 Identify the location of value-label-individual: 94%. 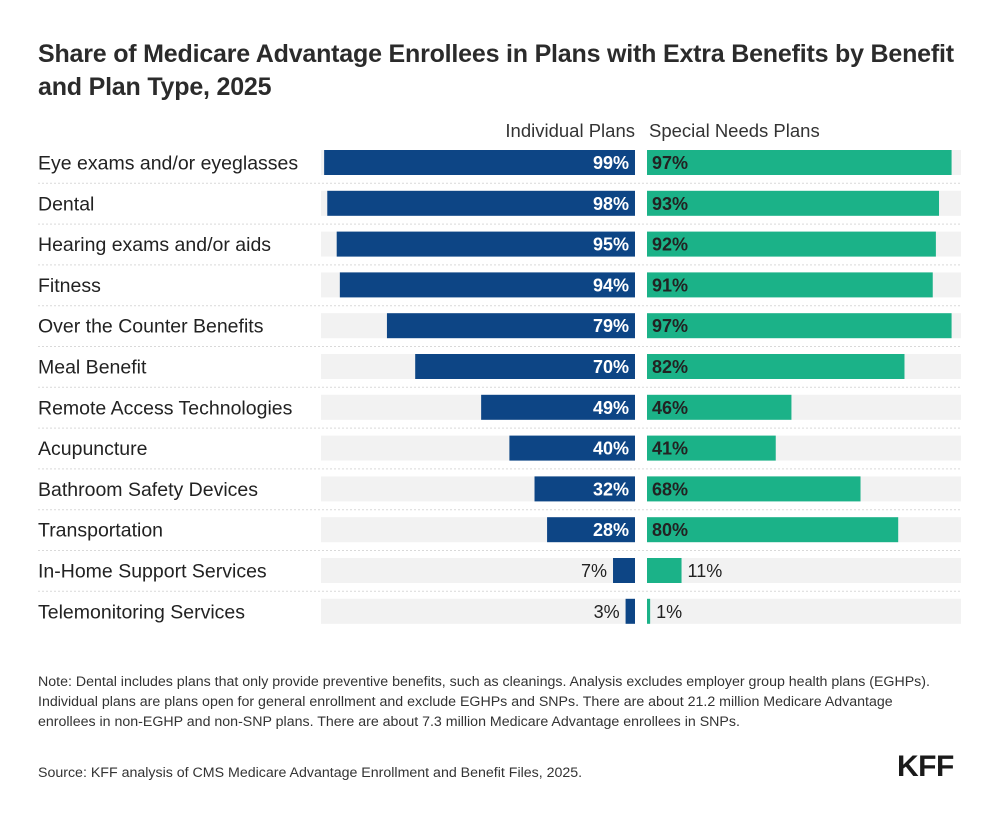
(611, 285).